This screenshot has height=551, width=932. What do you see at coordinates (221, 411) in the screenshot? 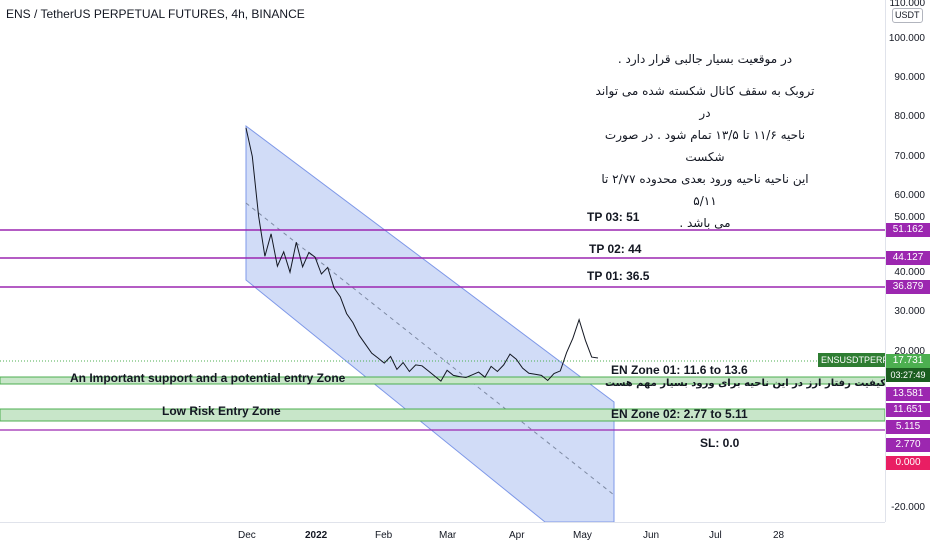
I see `low-risk-label: Low Risk Entry Zone` at bounding box center [221, 411].